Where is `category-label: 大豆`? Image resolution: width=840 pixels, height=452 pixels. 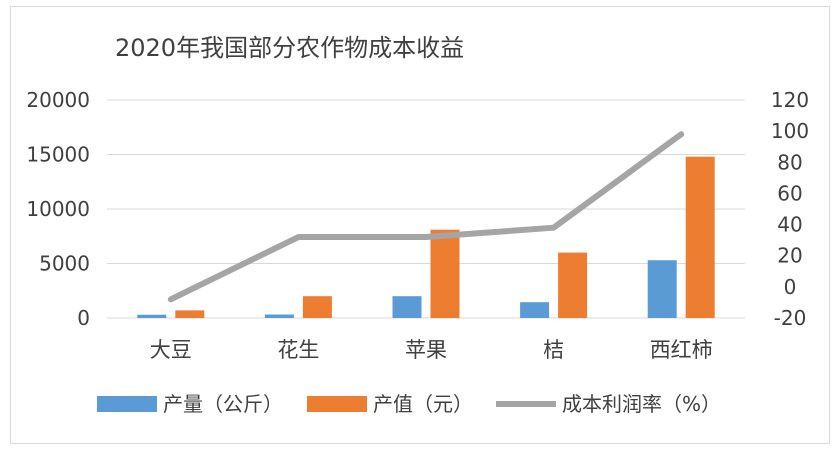 category-label: 大豆 is located at coordinates (171, 350).